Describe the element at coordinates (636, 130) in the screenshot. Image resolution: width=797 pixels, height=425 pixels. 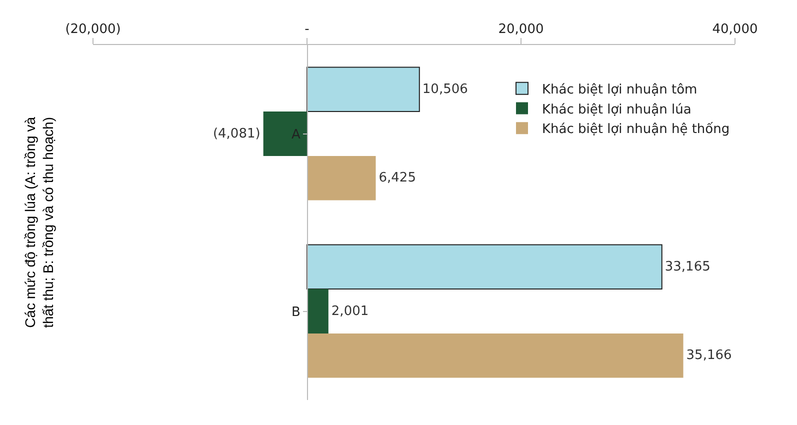
I see `legend-label: Khác biệt lợi nhuận hệ thống` at that location.